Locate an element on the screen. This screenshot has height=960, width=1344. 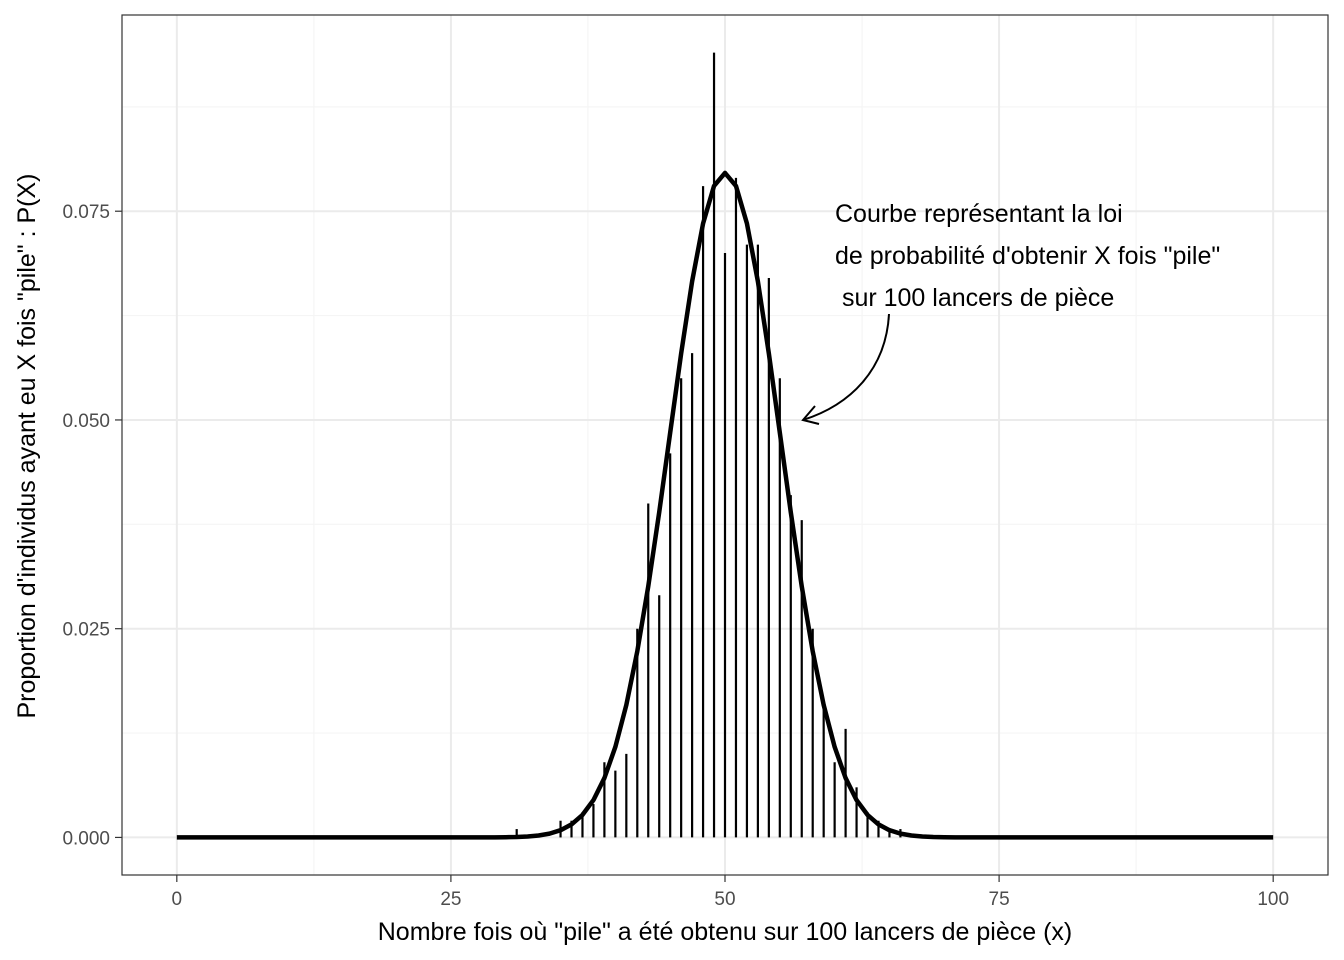
x-tick-label: 75 is located at coordinates (999, 899).